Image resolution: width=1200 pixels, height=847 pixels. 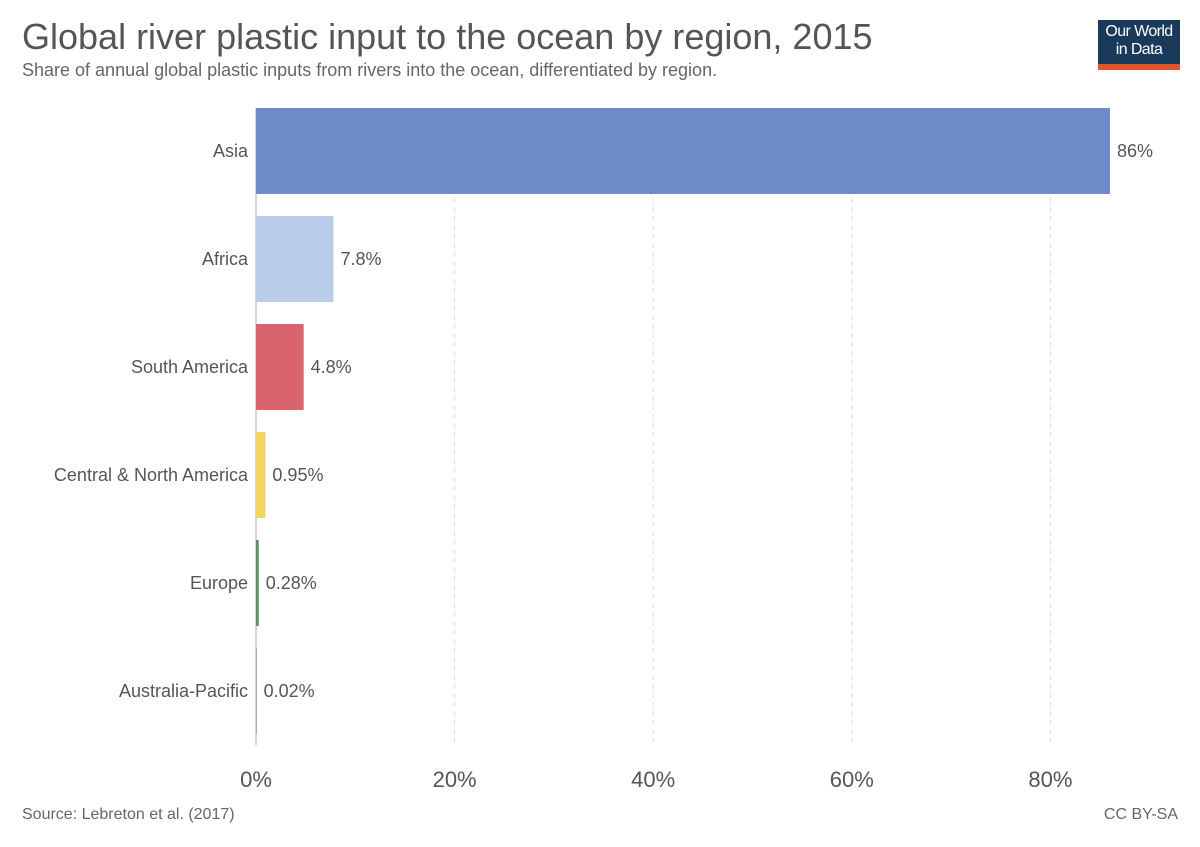 I want to click on value-label: 86%, so click(x=1135, y=151).